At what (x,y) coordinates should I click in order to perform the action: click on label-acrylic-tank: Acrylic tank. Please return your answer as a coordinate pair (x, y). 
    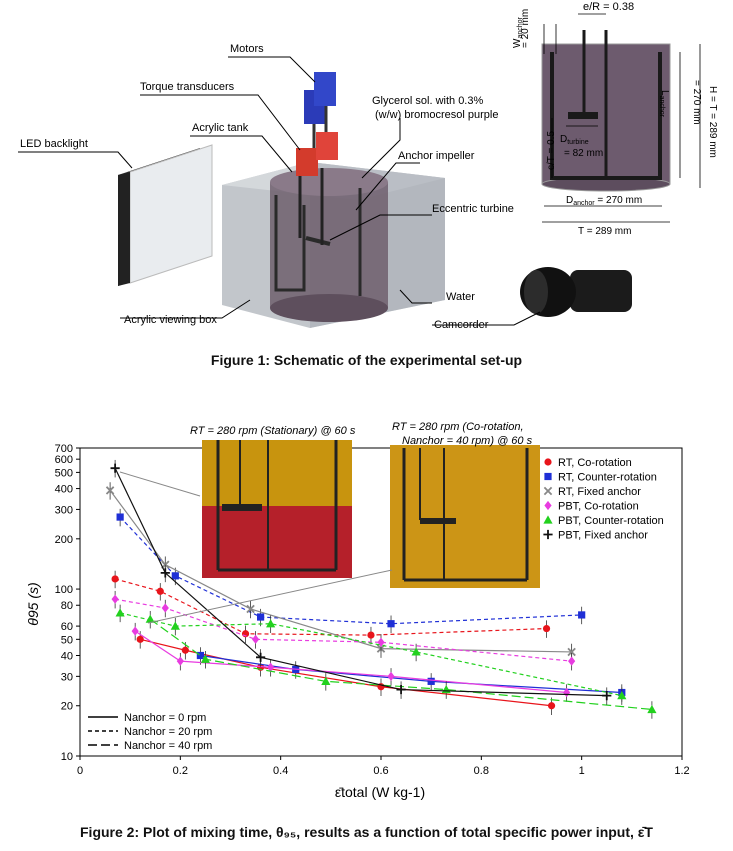
    Looking at the image, I should click on (220, 128).